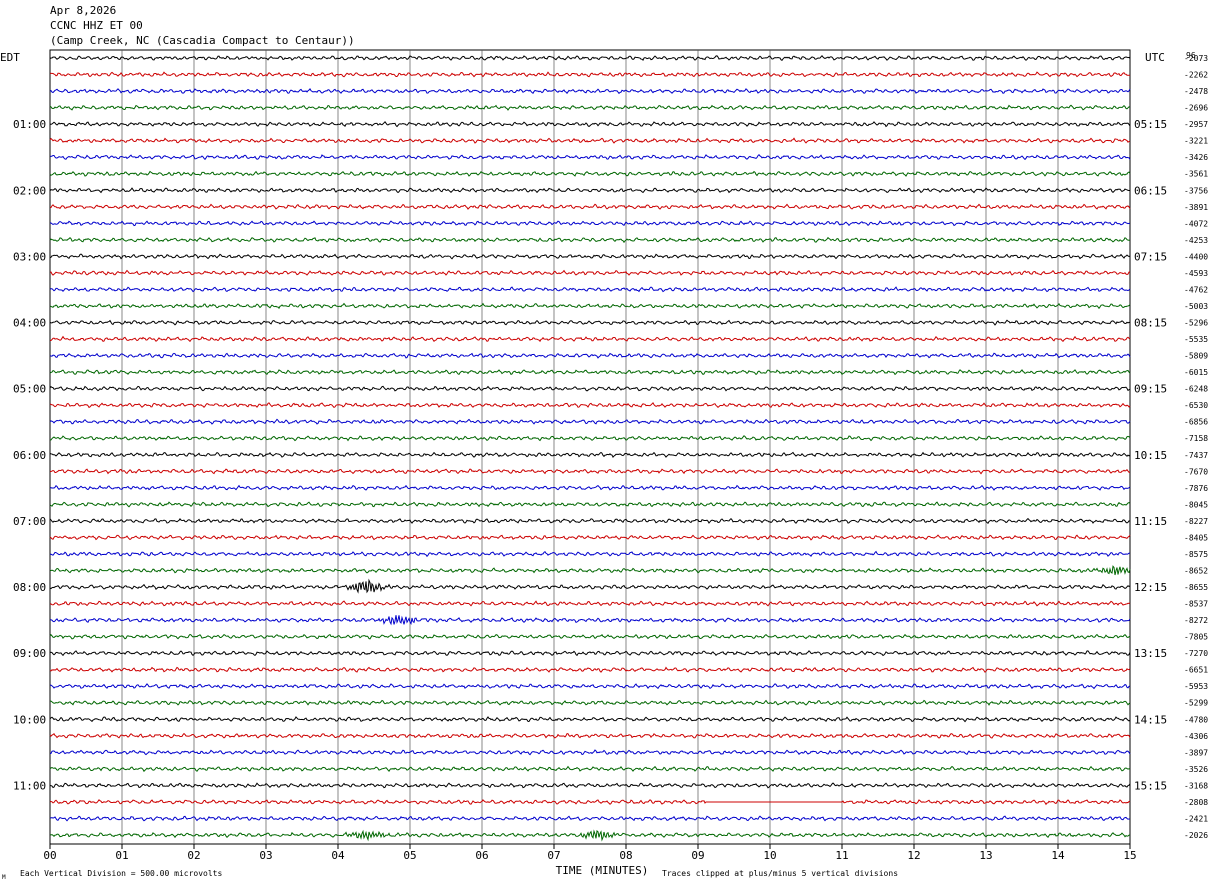 This screenshot has height=886, width=1210. What do you see at coordinates (1196, 372) in the screenshot?
I see `trace-offset-label: -6015` at bounding box center [1196, 372].